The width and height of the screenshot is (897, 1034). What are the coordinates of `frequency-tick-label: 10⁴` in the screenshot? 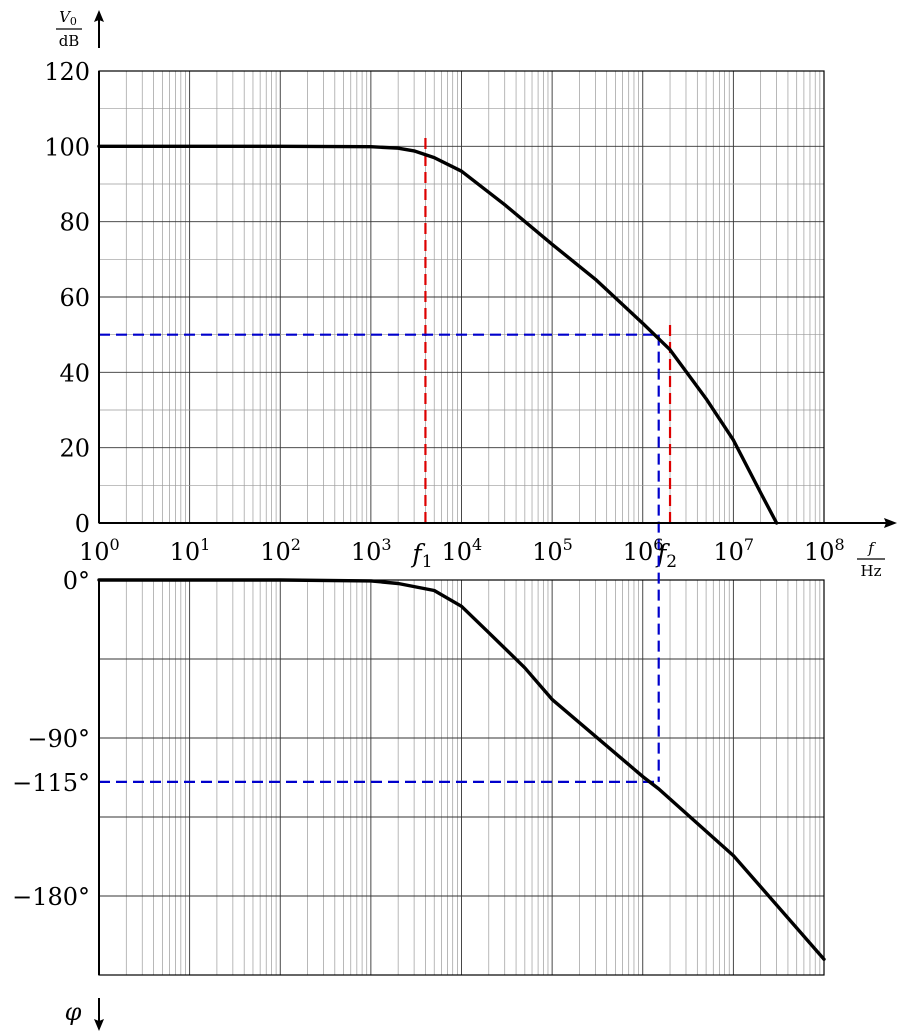 It's located at (462, 550).